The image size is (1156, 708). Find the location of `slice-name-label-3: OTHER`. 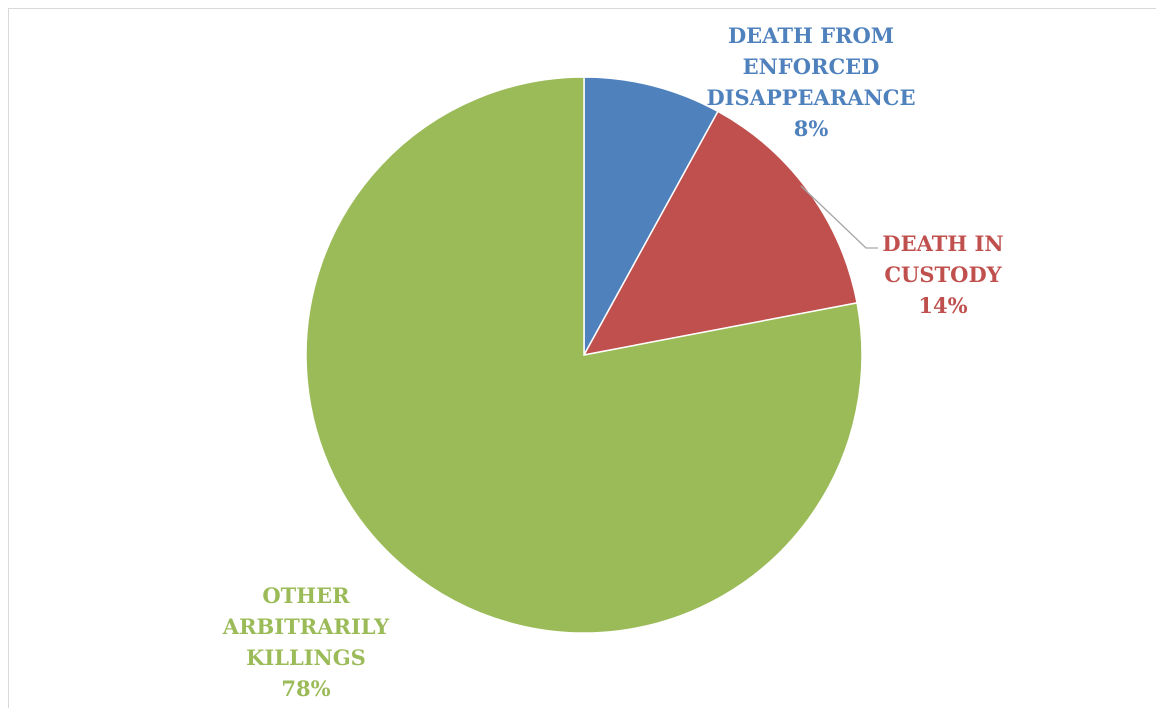

slice-name-label-3: OTHER is located at coordinates (306, 595).